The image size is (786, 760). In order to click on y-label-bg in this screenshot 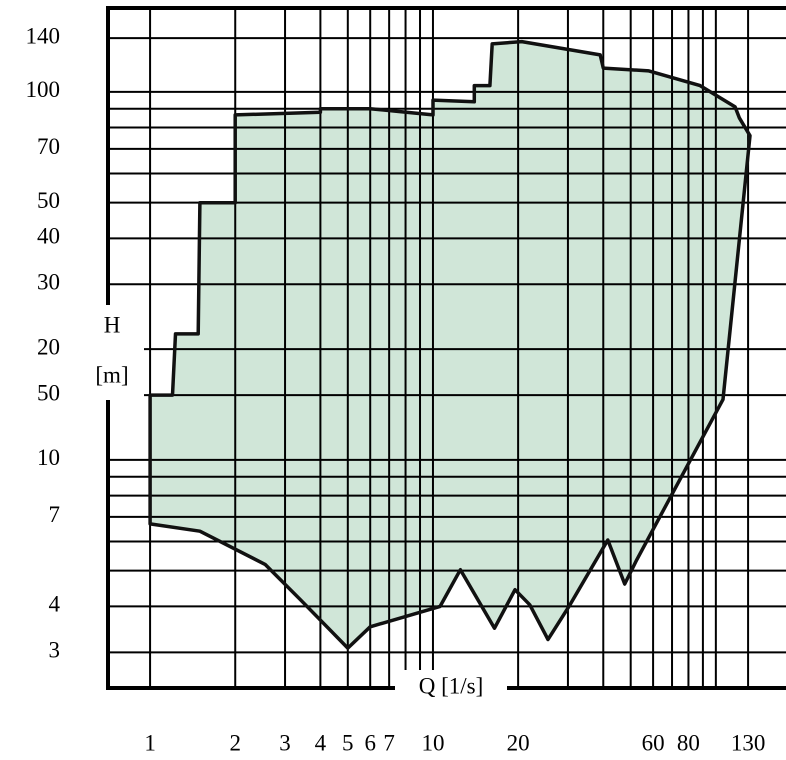, I will do `click(114, 352)`.